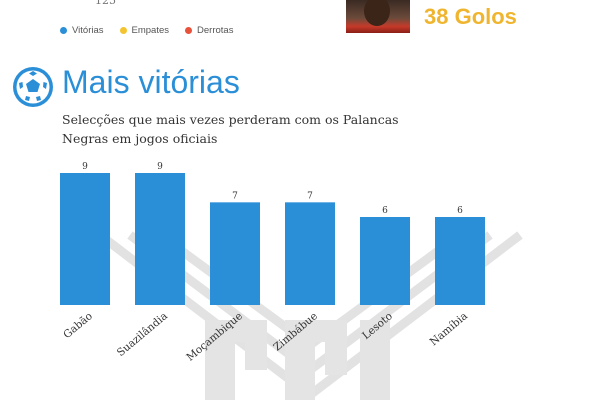 The width and height of the screenshot is (615, 400). Describe the element at coordinates (377, 326) in the screenshot. I see `category-label-4: Lesoto` at that location.